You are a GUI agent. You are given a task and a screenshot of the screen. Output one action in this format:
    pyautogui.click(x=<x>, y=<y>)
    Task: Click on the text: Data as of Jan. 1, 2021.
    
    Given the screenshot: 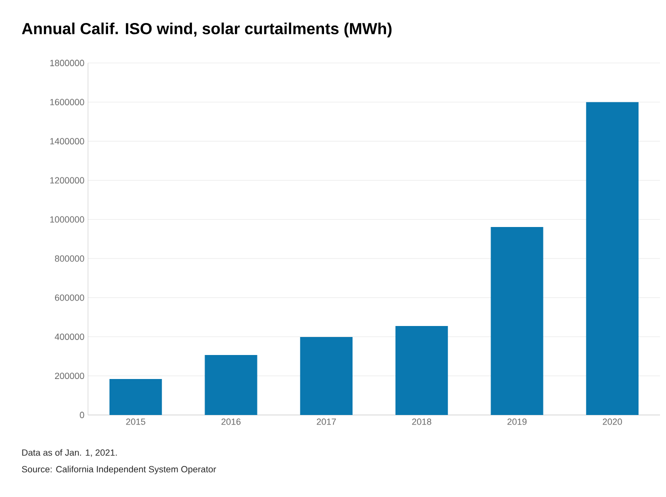 What is the action you would take?
    pyautogui.click(x=69, y=453)
    